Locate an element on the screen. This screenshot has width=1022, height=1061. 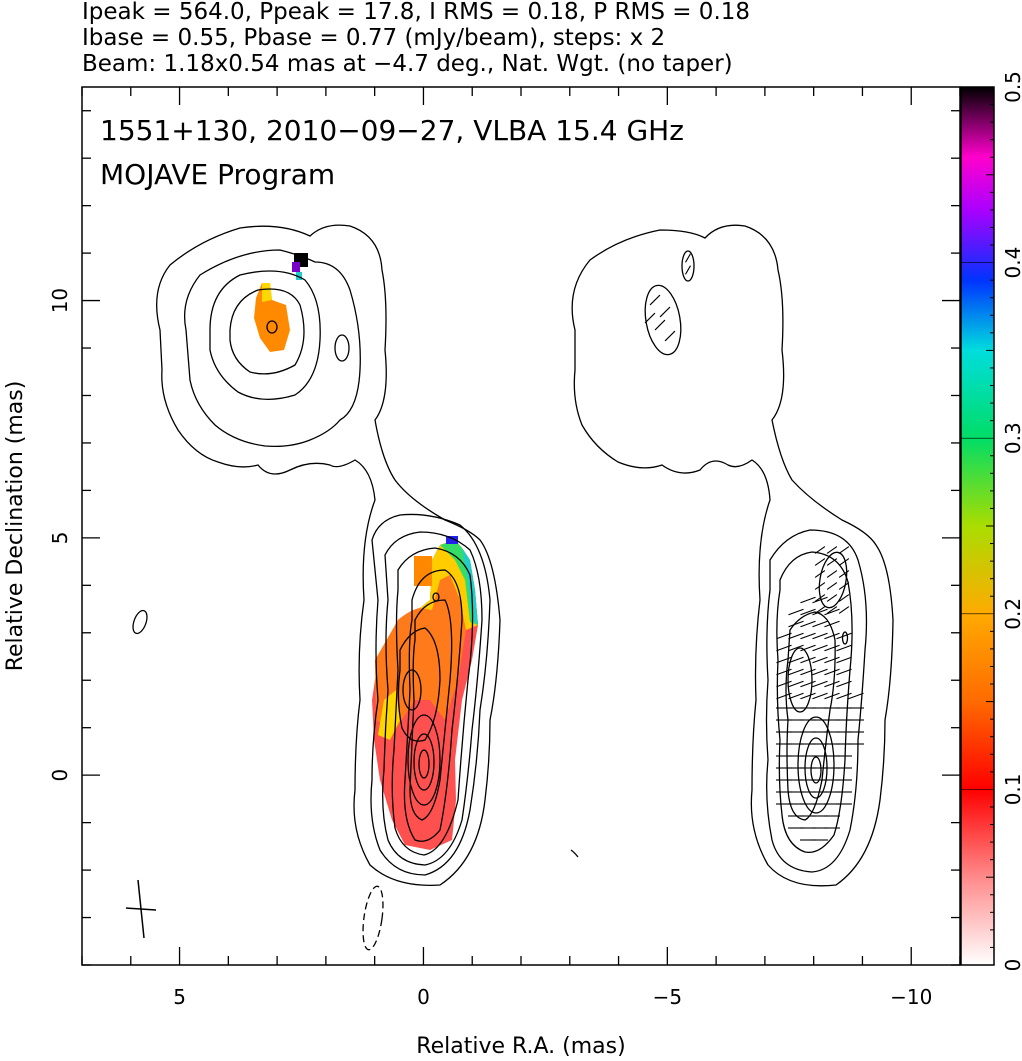
colorbar-tick-label: 0.4 is located at coordinates (1011, 263).